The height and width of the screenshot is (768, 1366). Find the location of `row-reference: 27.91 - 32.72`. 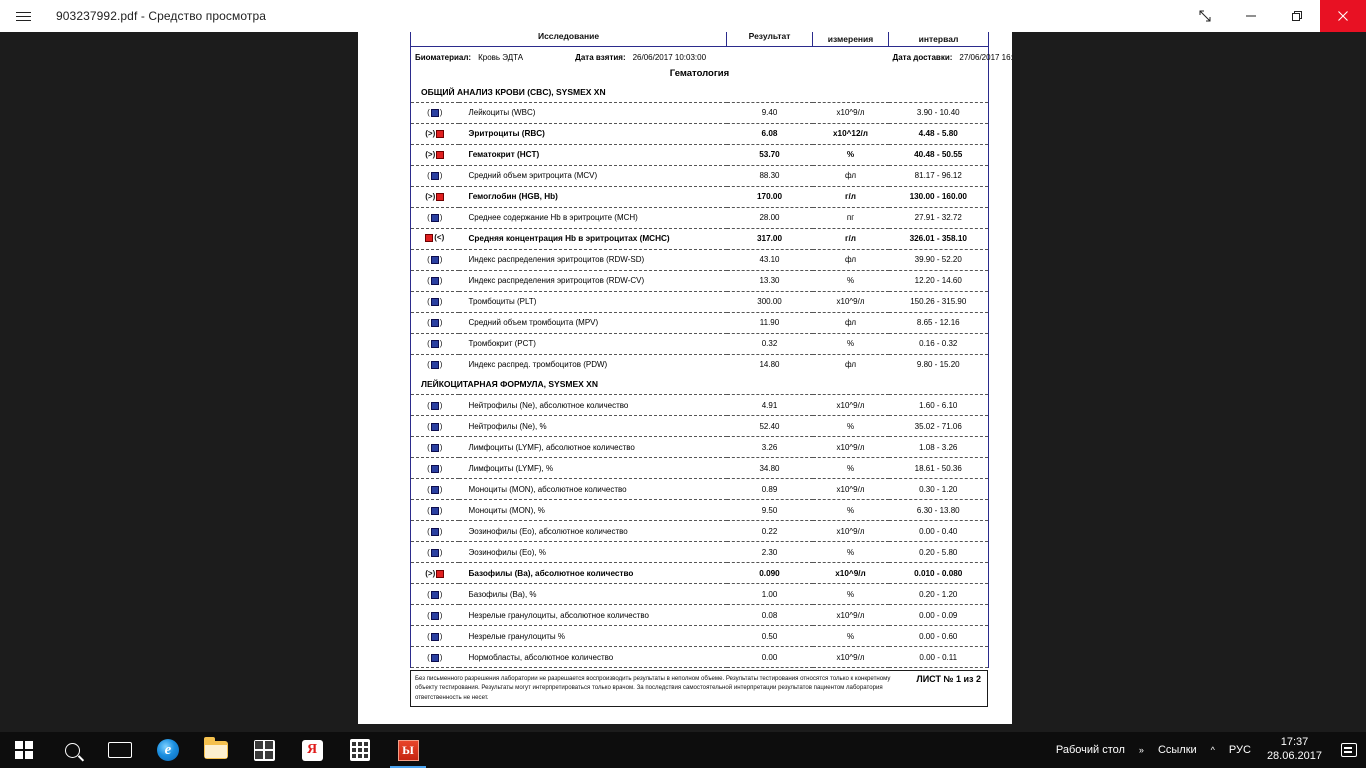

row-reference: 27.91 - 32.72 is located at coordinates (938, 217).